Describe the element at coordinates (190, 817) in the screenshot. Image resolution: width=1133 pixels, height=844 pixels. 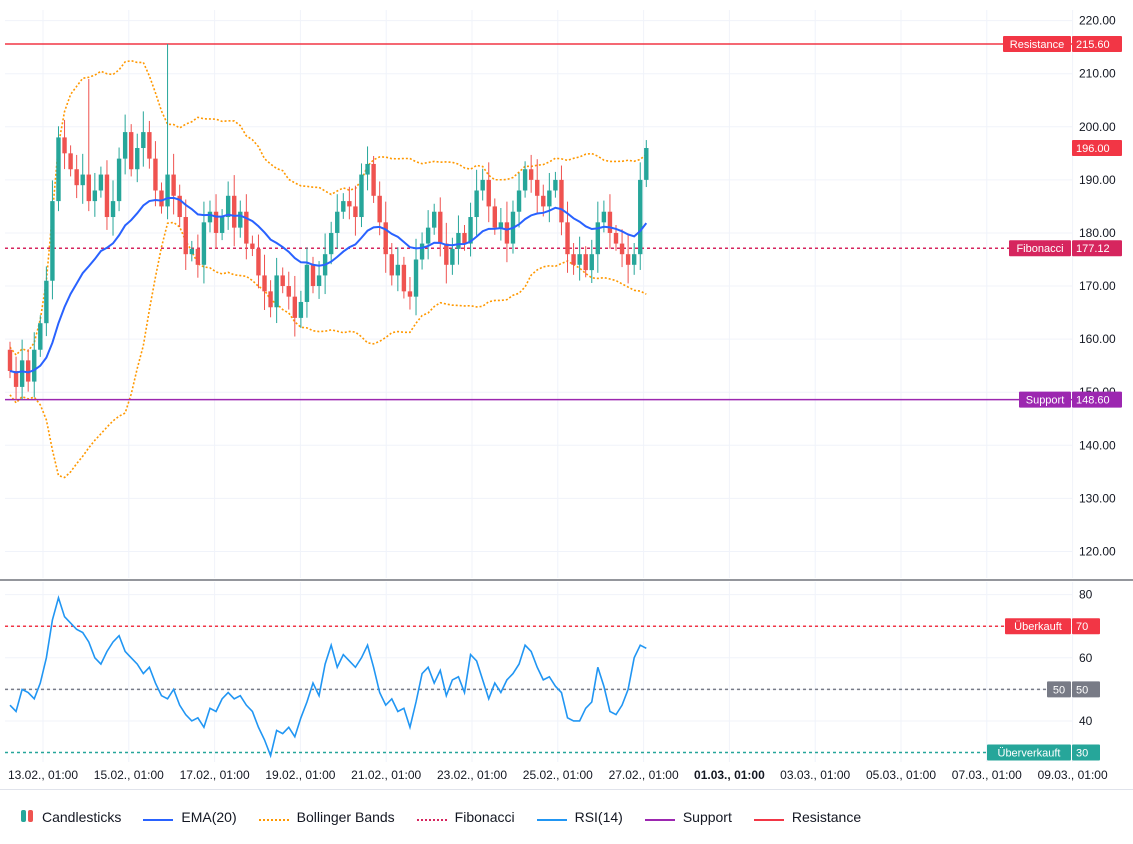
I see `legend-item: EMA(20)` at that location.